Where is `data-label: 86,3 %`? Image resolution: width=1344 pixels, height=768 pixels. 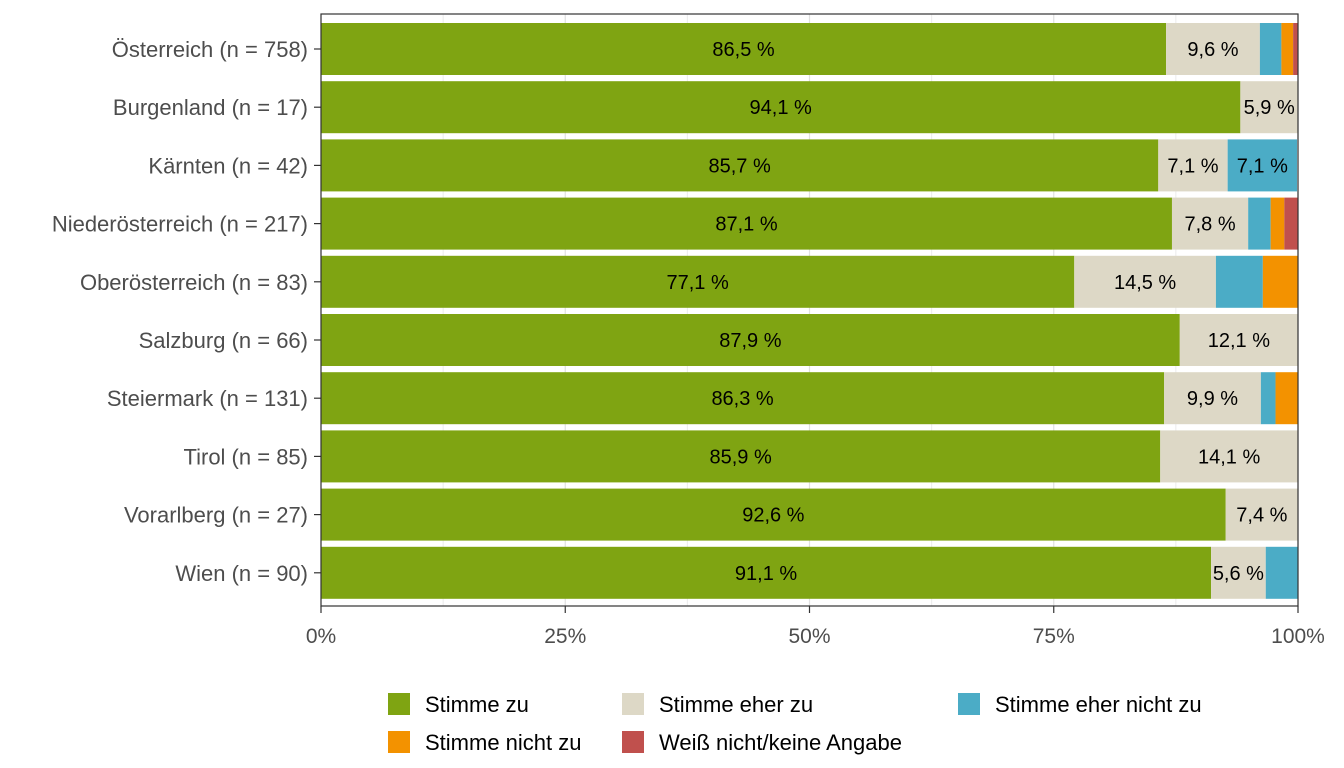 data-label: 86,3 % is located at coordinates (742, 399).